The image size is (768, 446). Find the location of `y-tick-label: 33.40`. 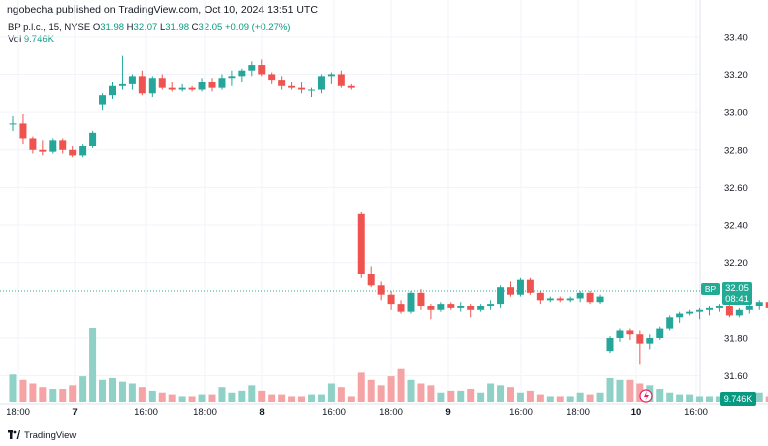

y-tick-label: 33.40 is located at coordinates (736, 37).